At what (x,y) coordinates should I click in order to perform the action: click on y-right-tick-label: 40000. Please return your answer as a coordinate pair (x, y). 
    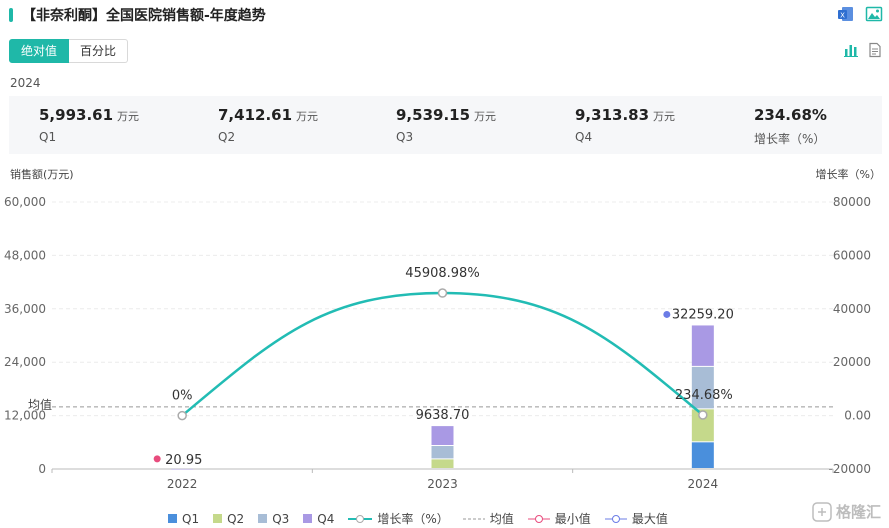
    Looking at the image, I should click on (852, 309).